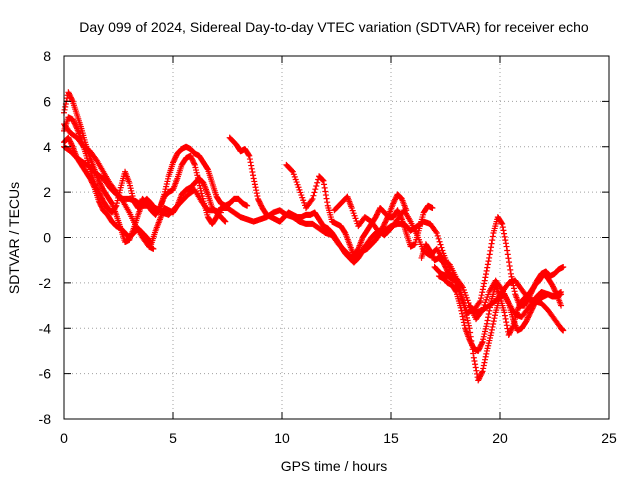 Image resolution: width=640 pixels, height=480 pixels. I want to click on y-tick-label: 6, so click(47, 101).